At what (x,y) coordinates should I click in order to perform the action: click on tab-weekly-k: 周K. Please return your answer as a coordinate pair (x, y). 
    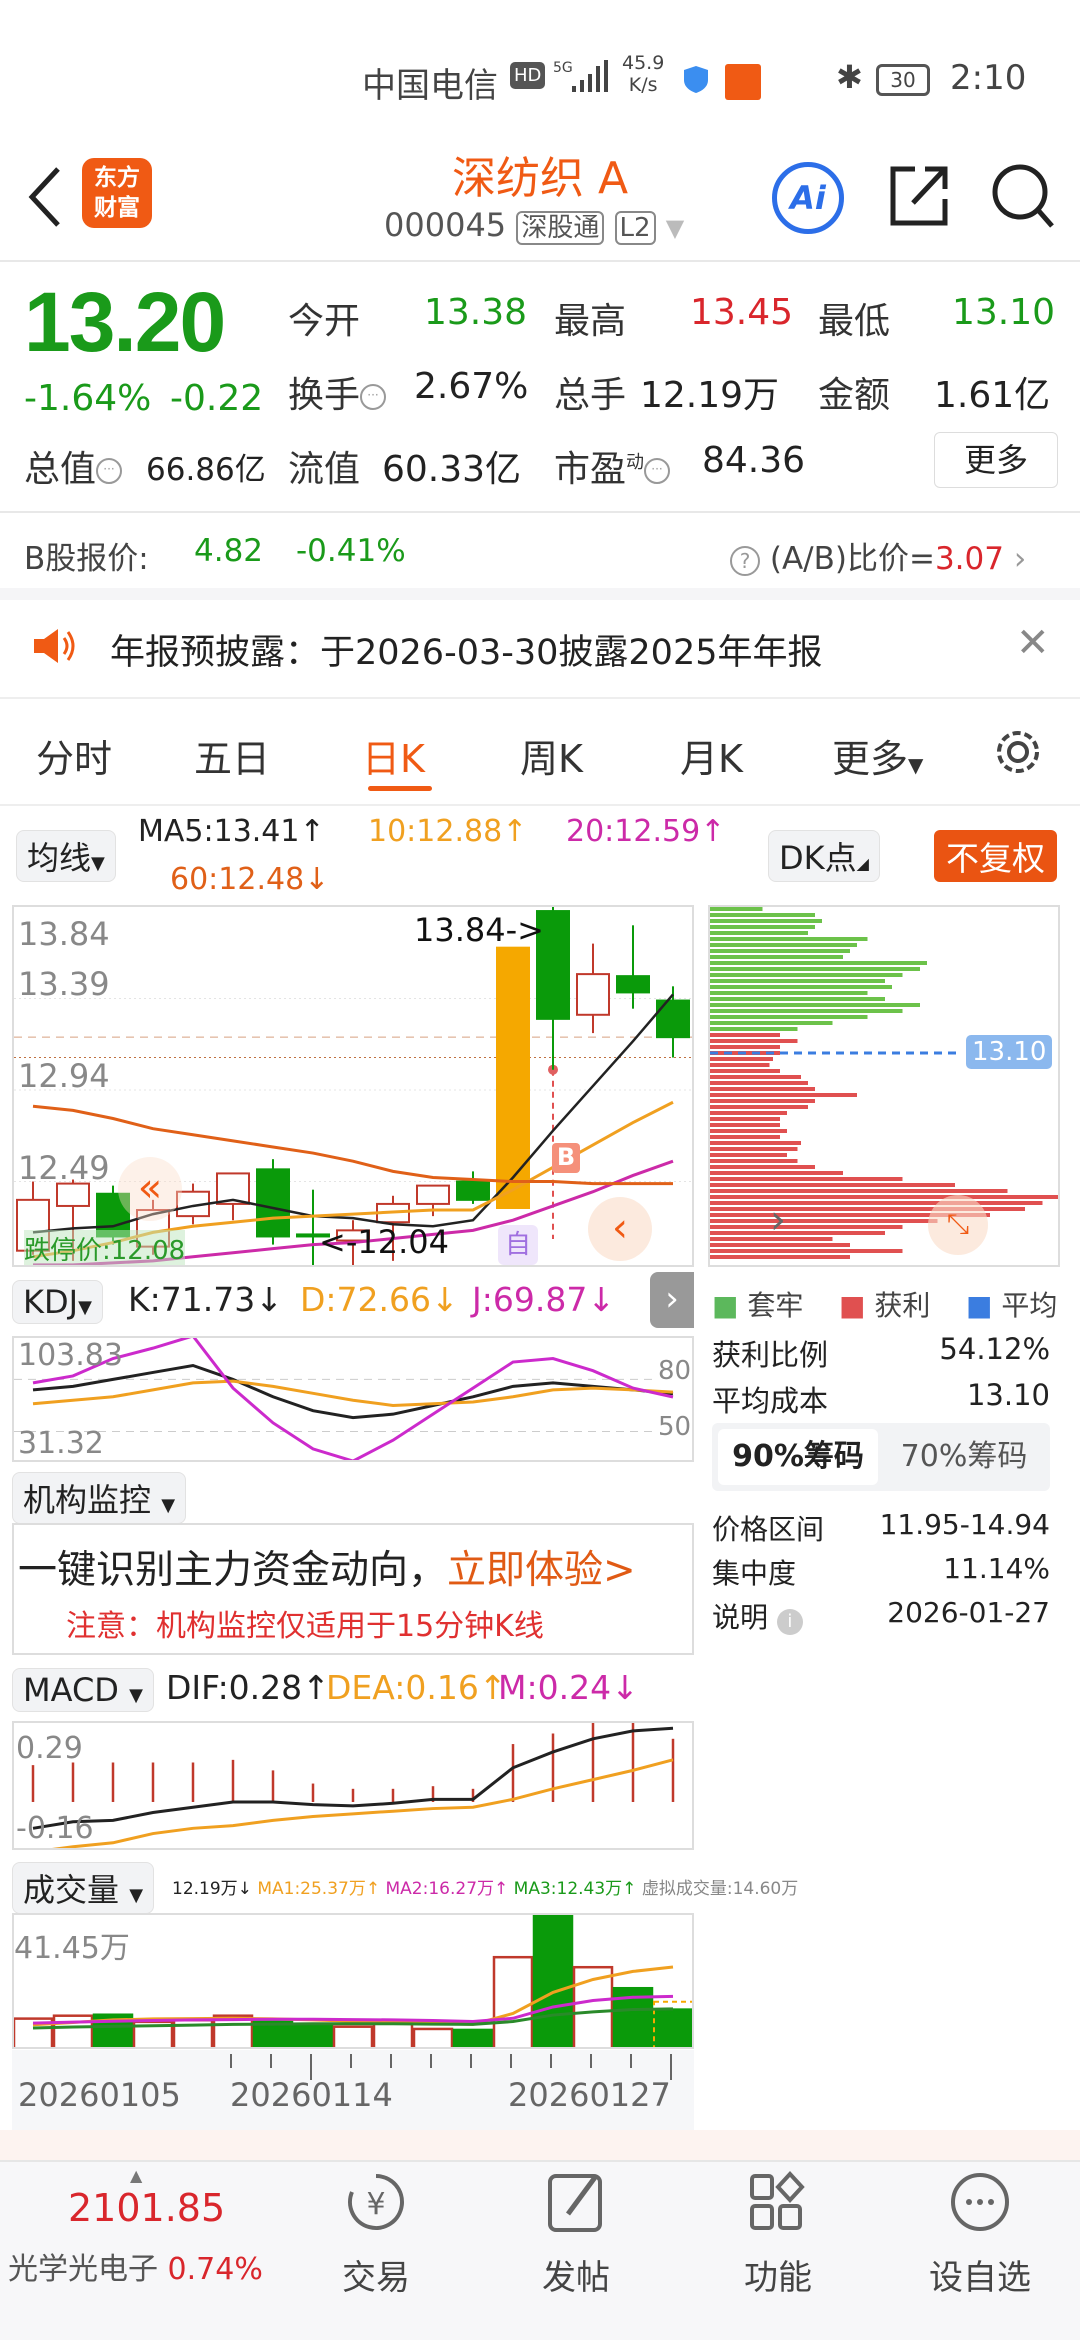
    Looking at the image, I should click on (551, 759).